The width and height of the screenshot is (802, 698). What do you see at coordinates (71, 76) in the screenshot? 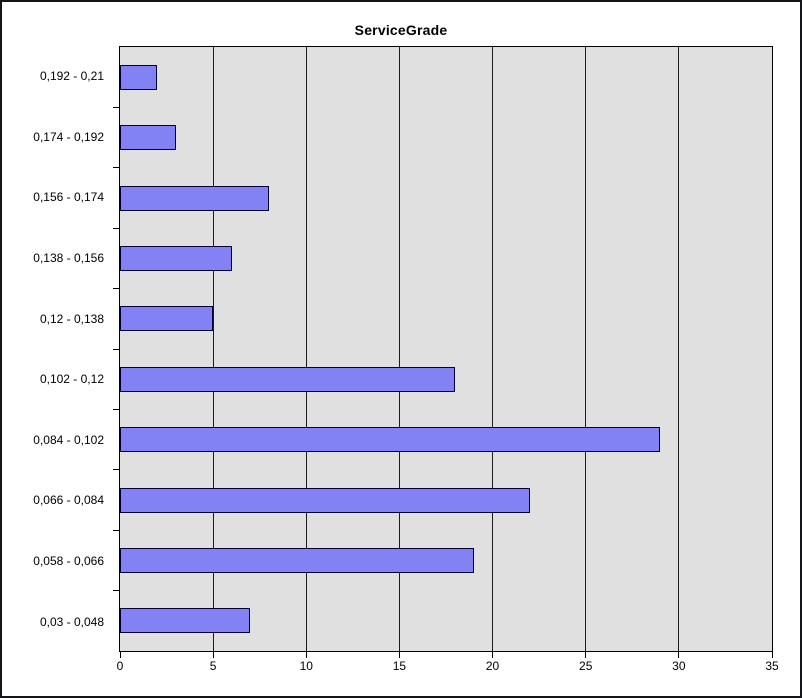
I see `y-axis-label: 0,192 - 0,21` at bounding box center [71, 76].